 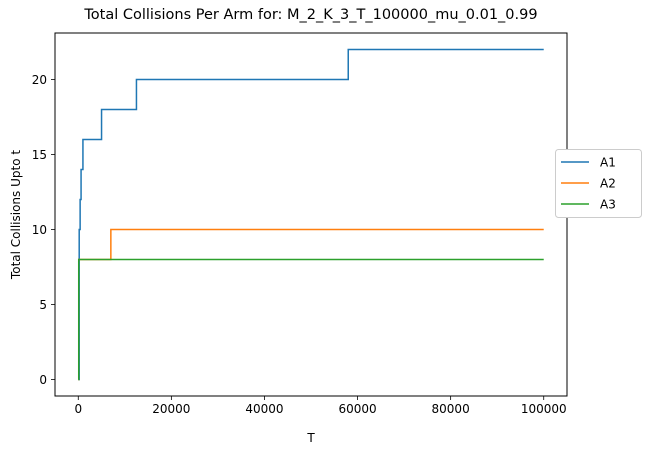 What do you see at coordinates (43, 305) in the screenshot?
I see `y-tick-label: 5` at bounding box center [43, 305].